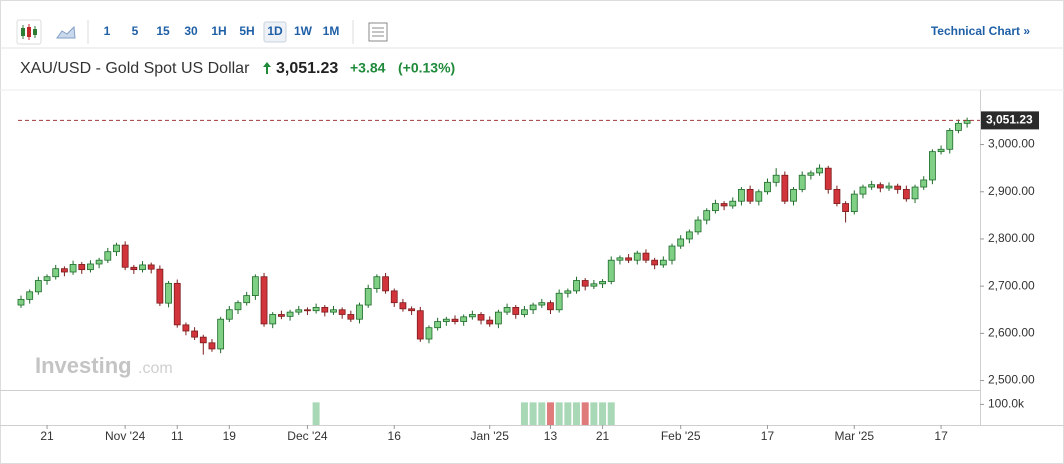 This screenshot has width=1064, height=464. I want to click on interval-button: 1M, so click(331, 31).